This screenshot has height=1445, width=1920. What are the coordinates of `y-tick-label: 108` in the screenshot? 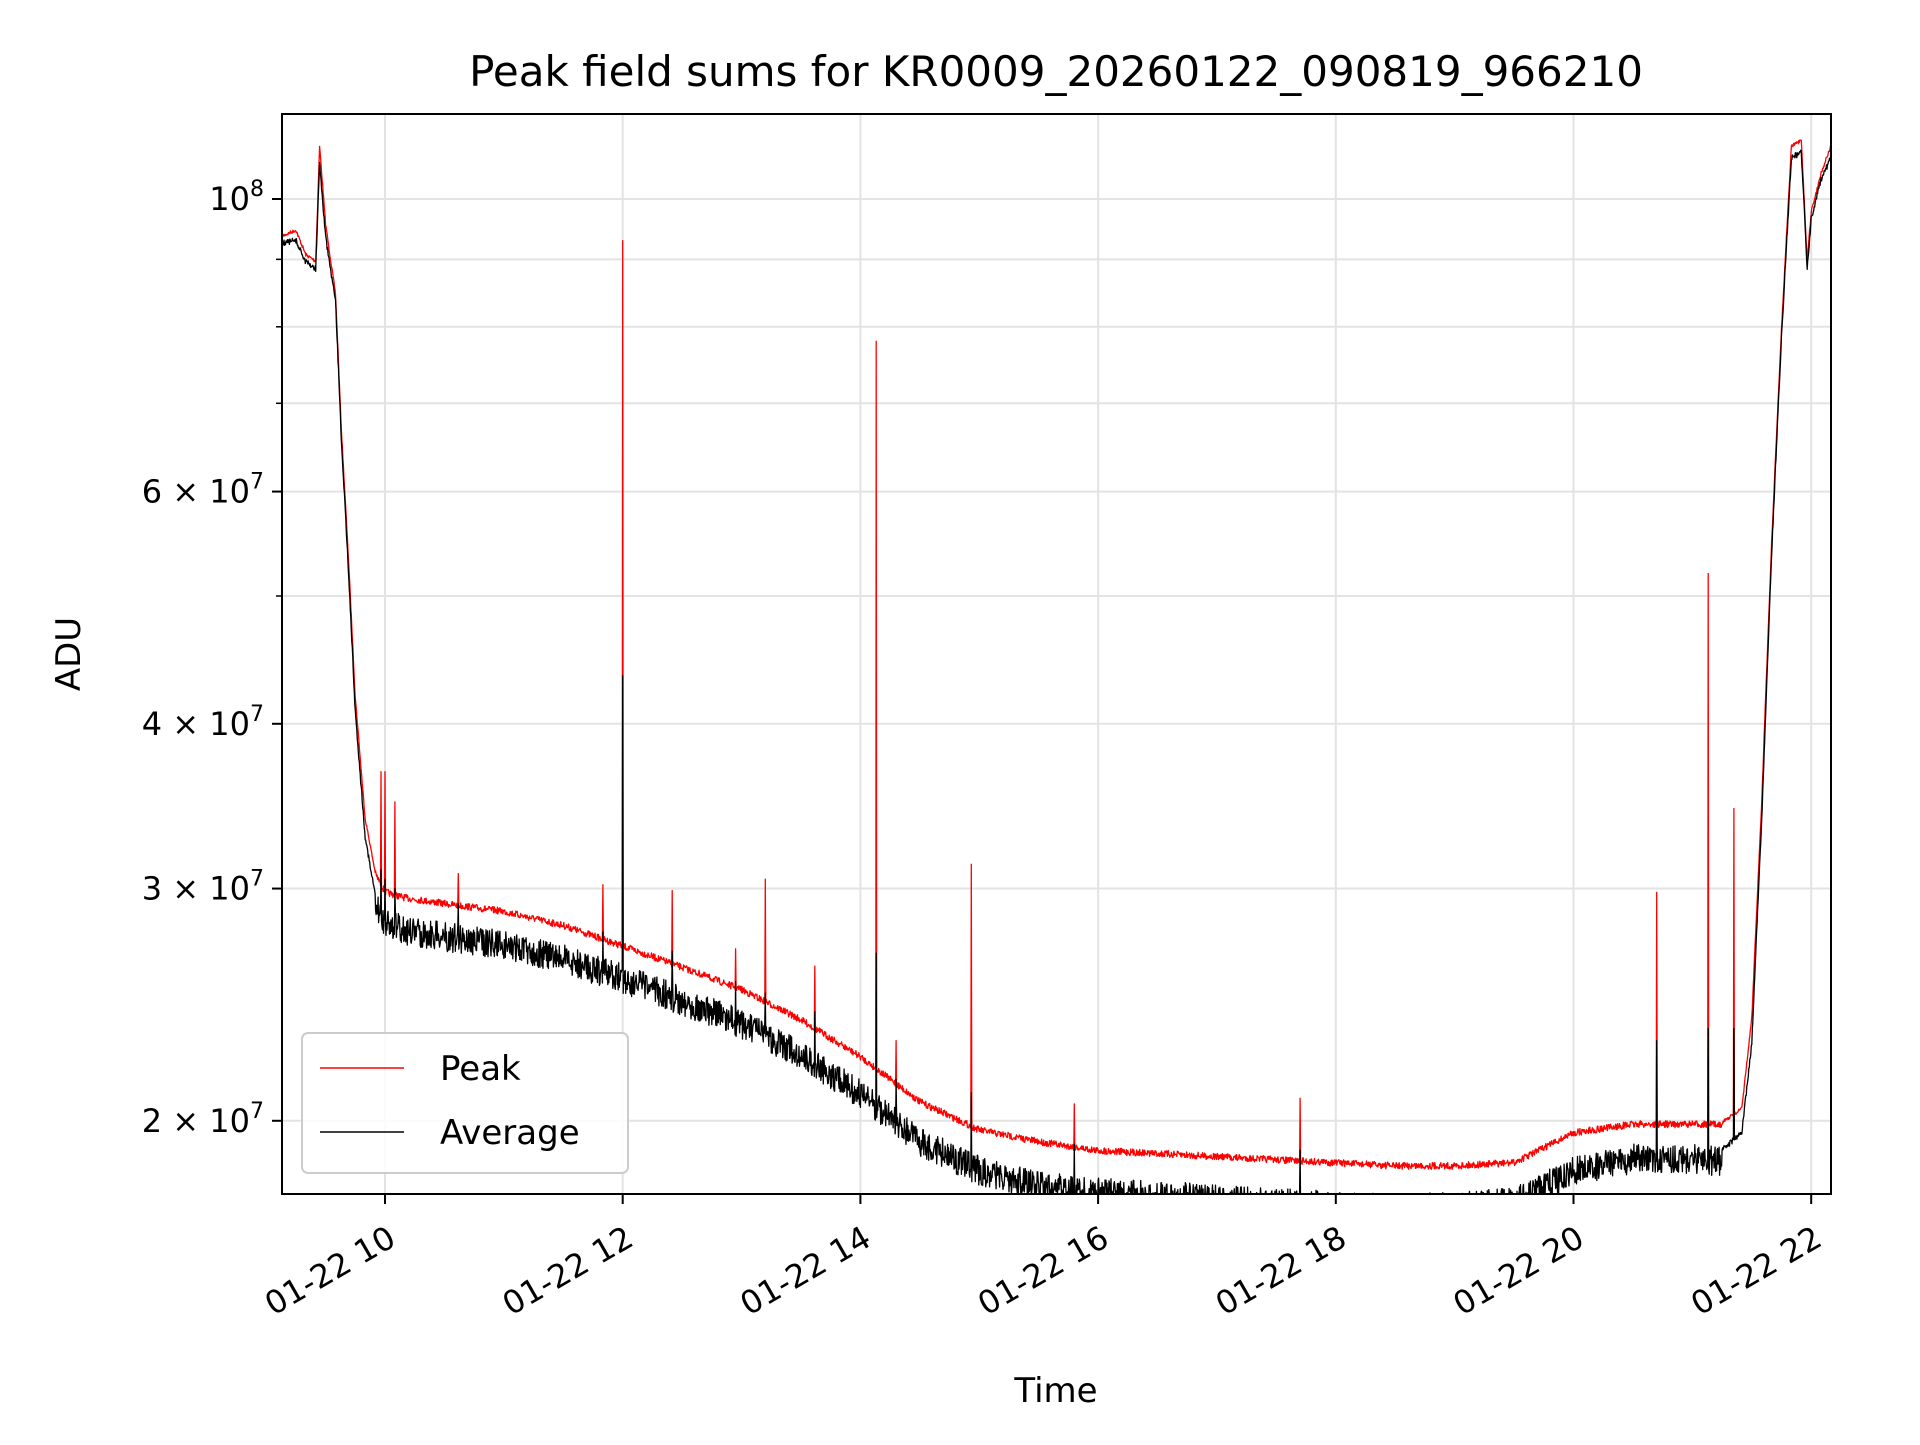 It's located at (236, 197).